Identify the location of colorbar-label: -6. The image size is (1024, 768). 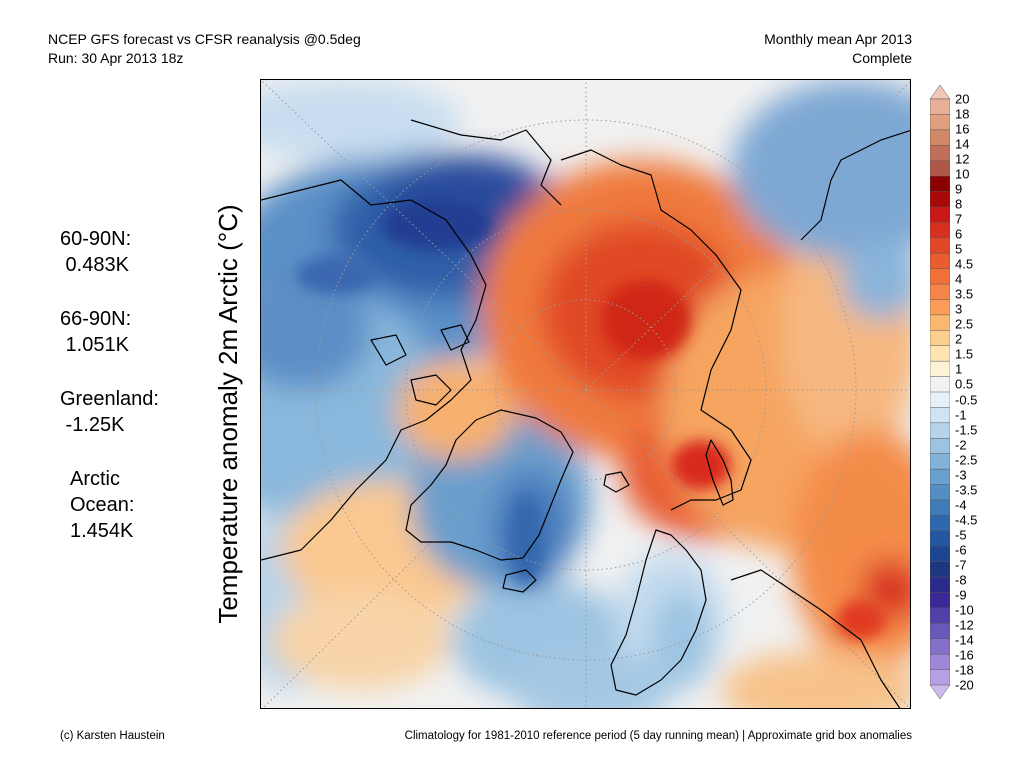
(961, 550).